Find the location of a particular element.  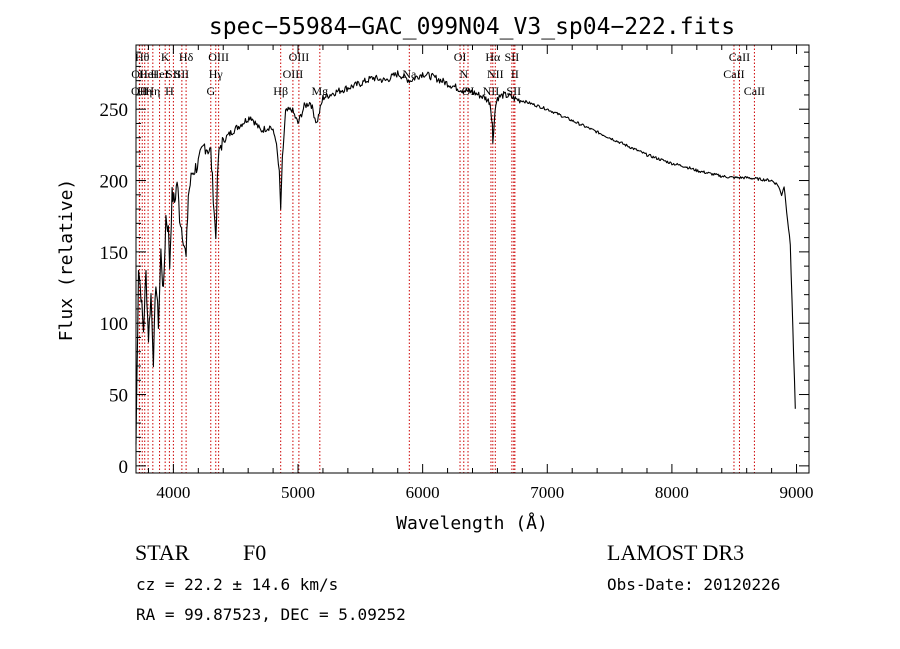

line-label-13: Hγ is located at coordinates (216, 74).